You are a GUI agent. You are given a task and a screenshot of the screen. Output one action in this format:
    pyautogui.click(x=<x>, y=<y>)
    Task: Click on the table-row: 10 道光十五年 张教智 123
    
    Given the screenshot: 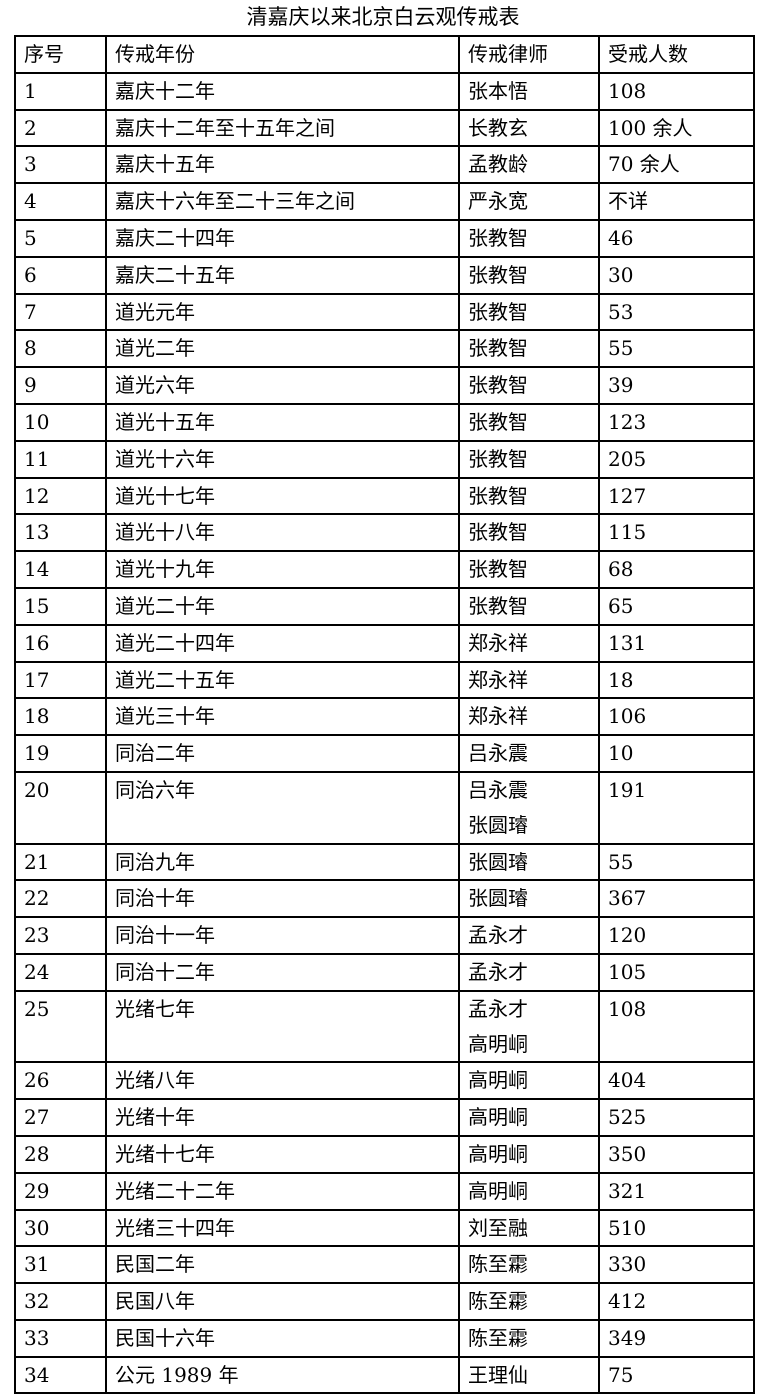 What is the action you would take?
    pyautogui.click(x=384, y=422)
    